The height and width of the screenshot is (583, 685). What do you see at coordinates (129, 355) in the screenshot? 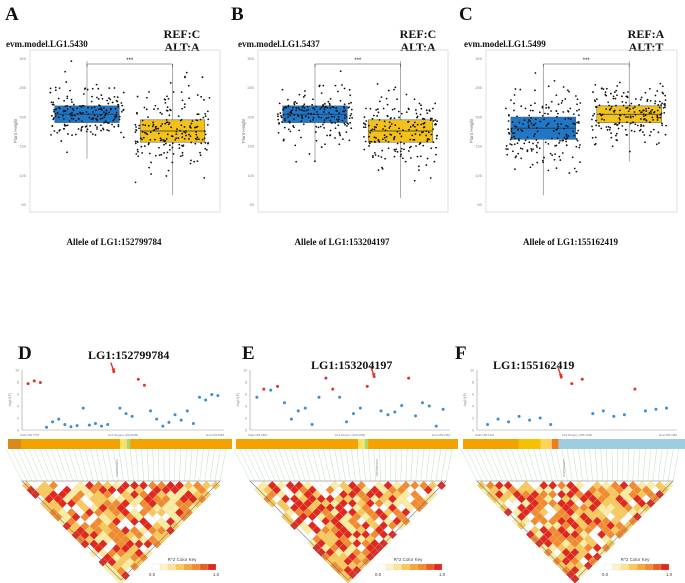
I see `snp-label: LG1:152799784` at bounding box center [129, 355].